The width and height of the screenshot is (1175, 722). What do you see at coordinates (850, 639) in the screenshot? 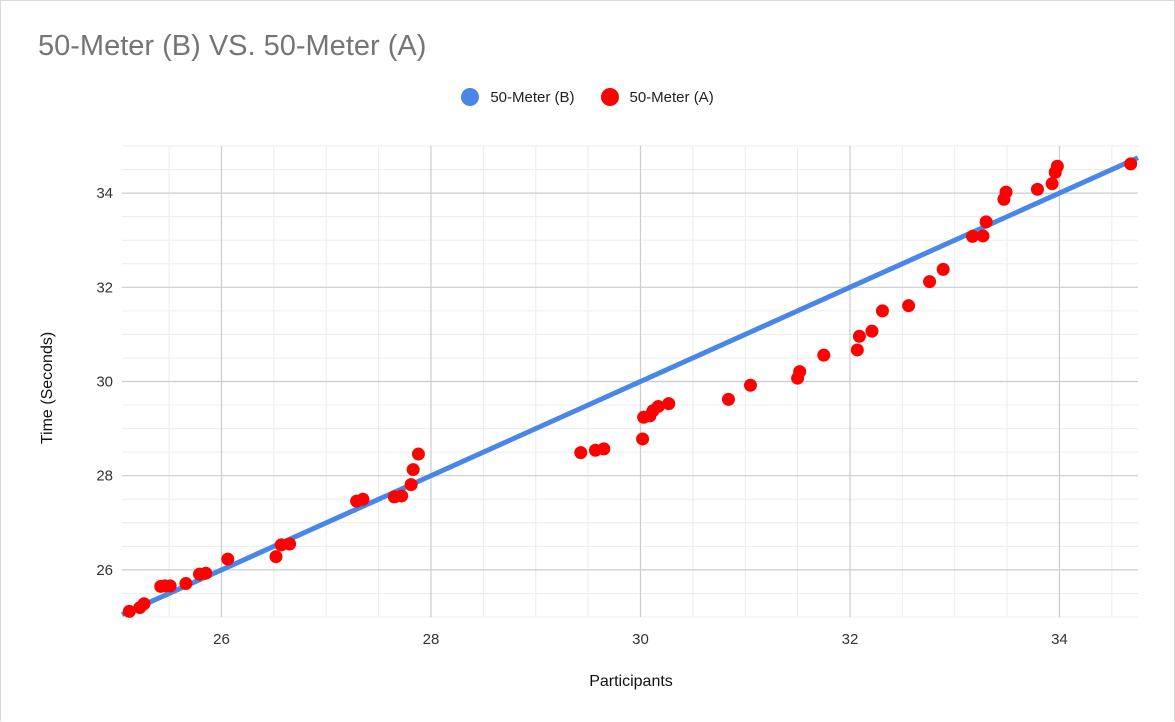
I see `x-tick-label: 32` at bounding box center [850, 639].